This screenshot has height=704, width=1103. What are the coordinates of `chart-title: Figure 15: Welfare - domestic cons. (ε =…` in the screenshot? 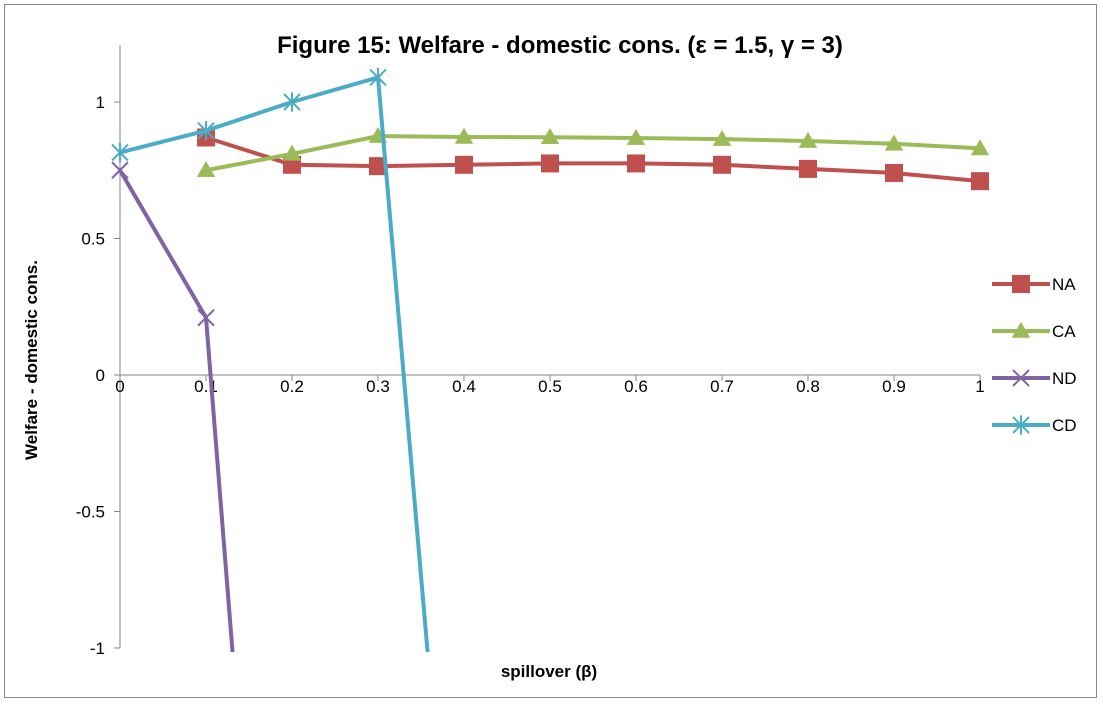 It's located at (560, 45).